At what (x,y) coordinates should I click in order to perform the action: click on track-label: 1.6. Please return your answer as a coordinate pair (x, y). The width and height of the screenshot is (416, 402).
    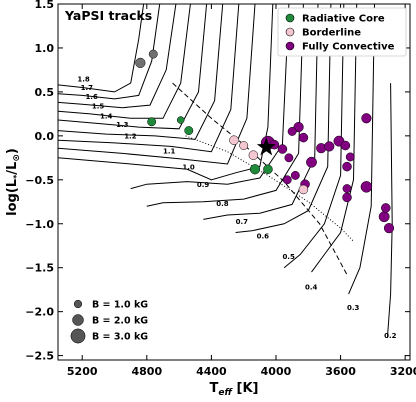
    Looking at the image, I should click on (91, 97).